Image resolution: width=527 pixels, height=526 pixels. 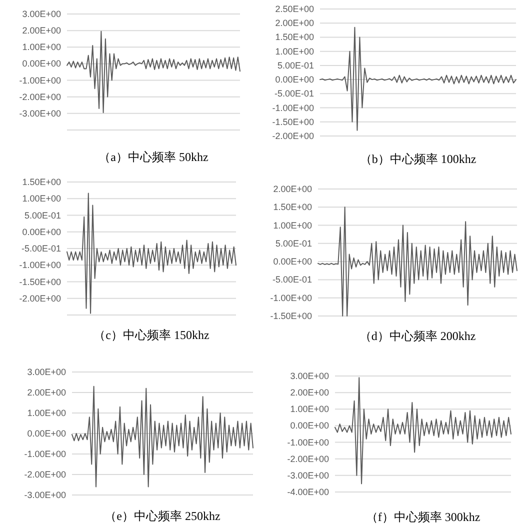 What do you see at coordinates (153, 157) in the screenshot?
I see `text: （a）中心频率 50khz` at bounding box center [153, 157].